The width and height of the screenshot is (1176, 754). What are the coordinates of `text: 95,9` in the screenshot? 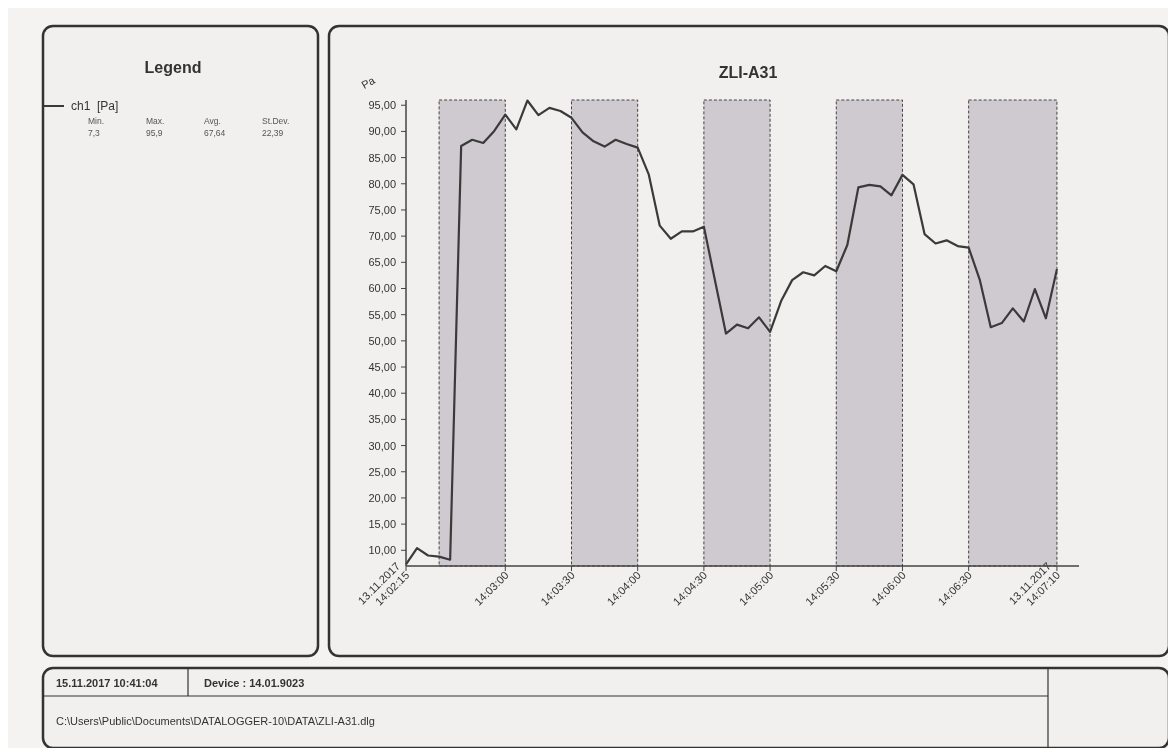 It's located at (154, 133).